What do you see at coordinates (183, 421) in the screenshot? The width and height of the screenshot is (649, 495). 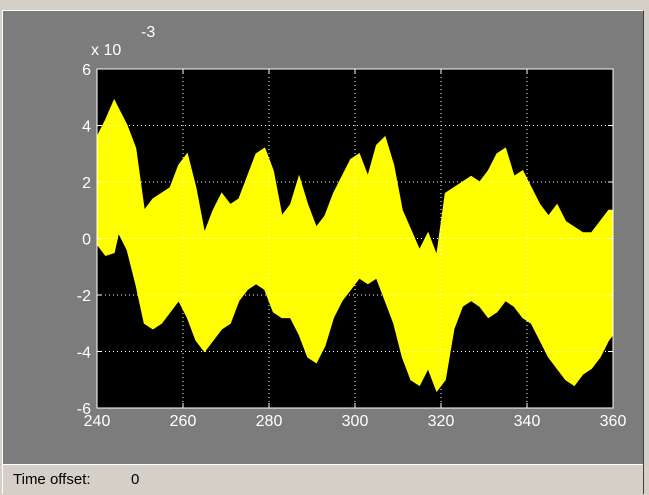 I see `x-tick-label: 260` at bounding box center [183, 421].